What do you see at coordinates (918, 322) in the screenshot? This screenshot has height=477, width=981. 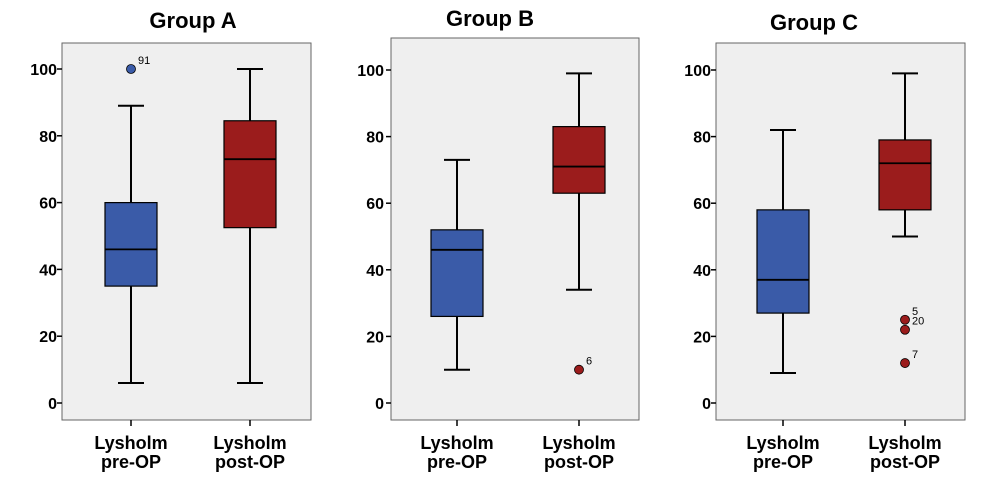 I see `outlier-label: 20` at bounding box center [918, 322].